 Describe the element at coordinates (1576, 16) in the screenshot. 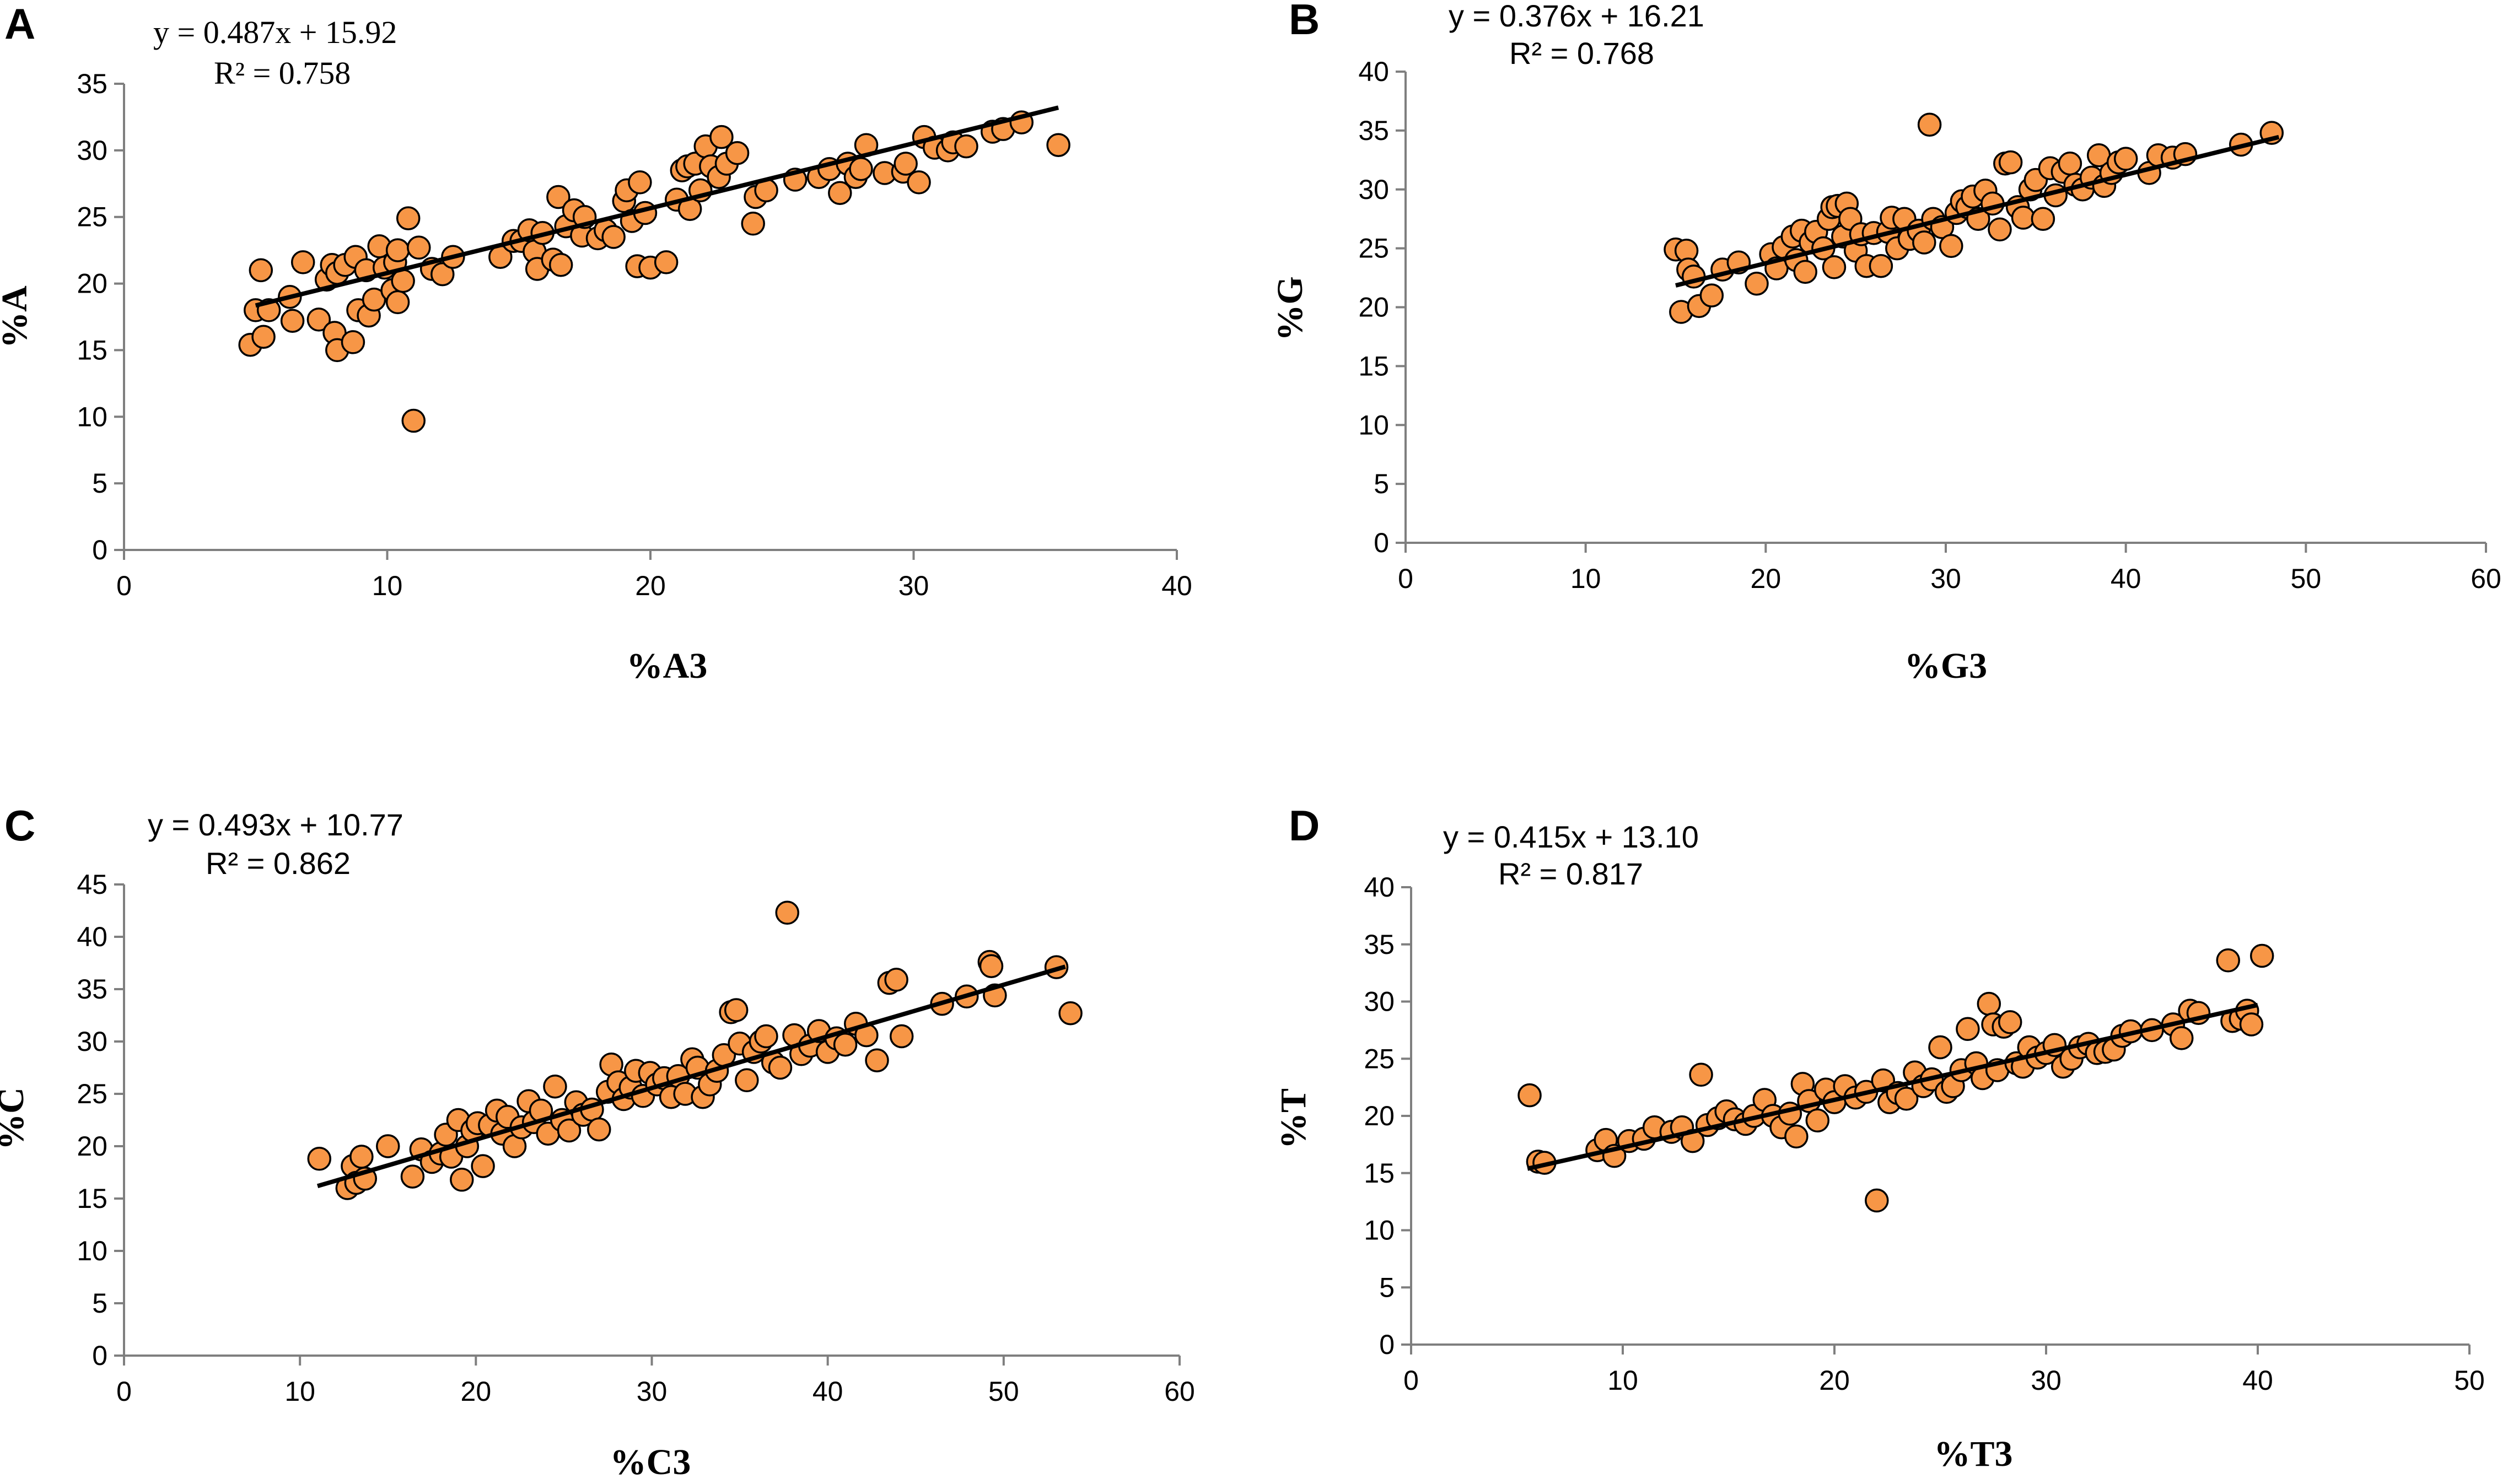

I see `panel-b-equation: y = 0.376x + 16.21` at that location.